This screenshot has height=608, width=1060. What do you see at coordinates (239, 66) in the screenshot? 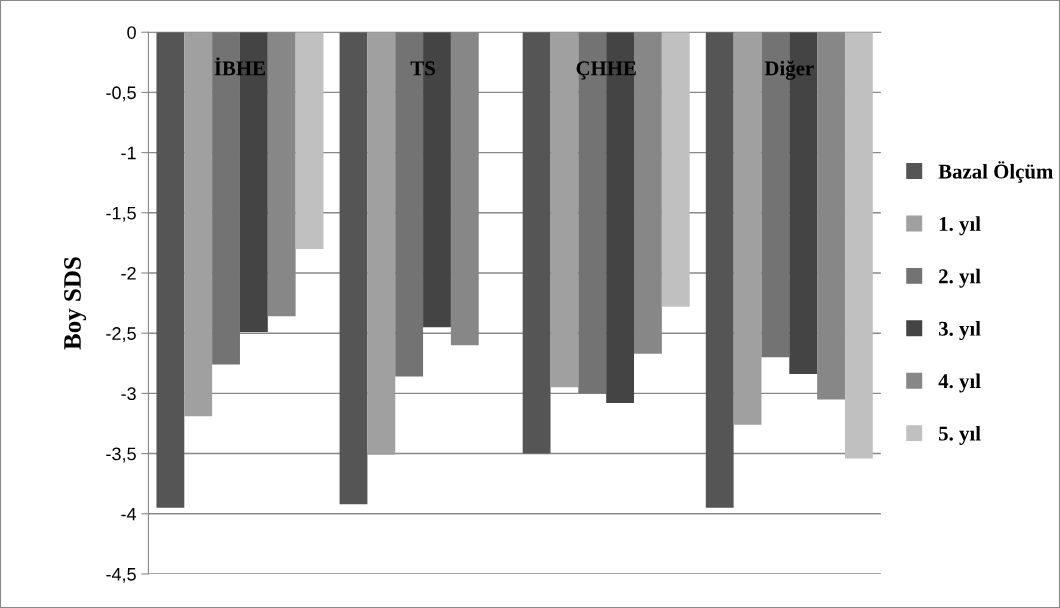
I see `x-tick-label: İBHE` at bounding box center [239, 66].